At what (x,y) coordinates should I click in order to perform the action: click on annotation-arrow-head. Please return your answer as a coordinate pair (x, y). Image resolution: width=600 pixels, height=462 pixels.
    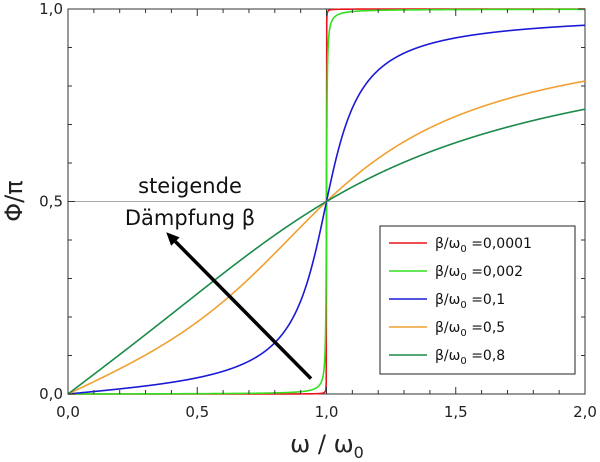
    Looking at the image, I should click on (173, 239).